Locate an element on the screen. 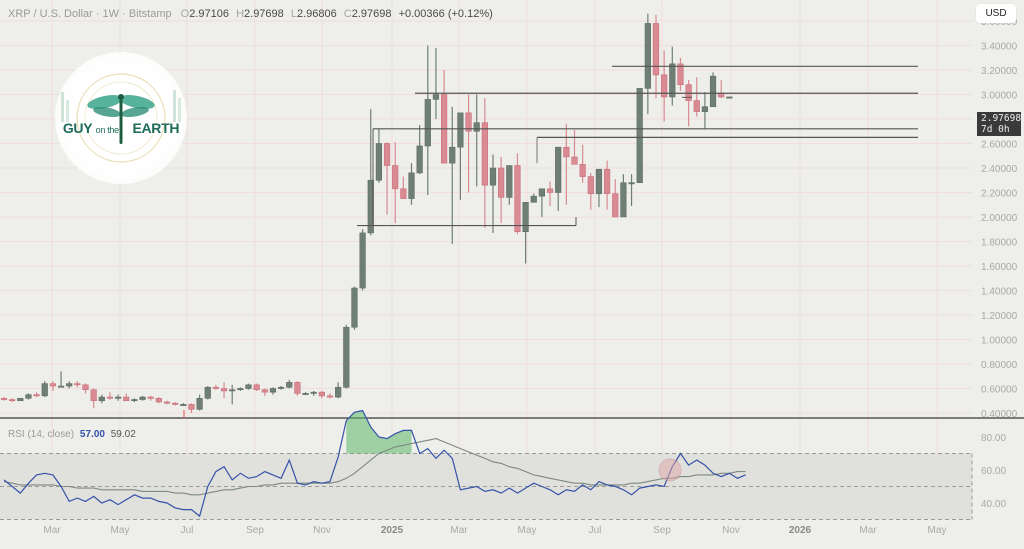 The width and height of the screenshot is (1024, 549). watermark-logo: GUY on the EARTH is located at coordinates (121, 118).